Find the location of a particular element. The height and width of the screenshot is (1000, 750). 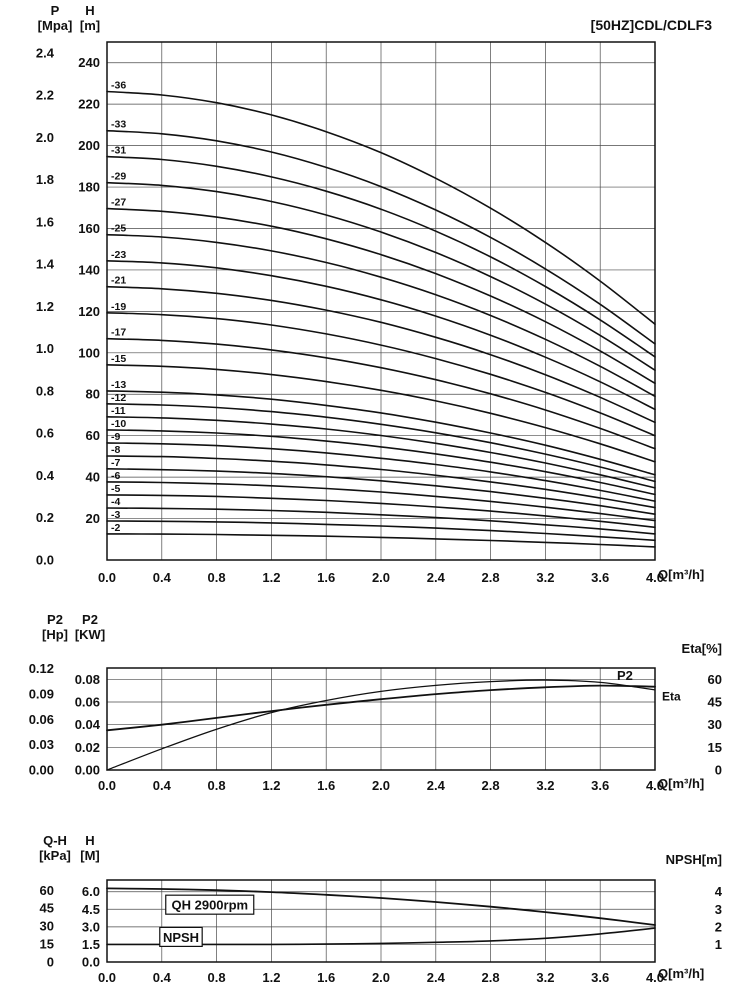

main-p-axis-unit: [Mpa] is located at coordinates (55, 25).